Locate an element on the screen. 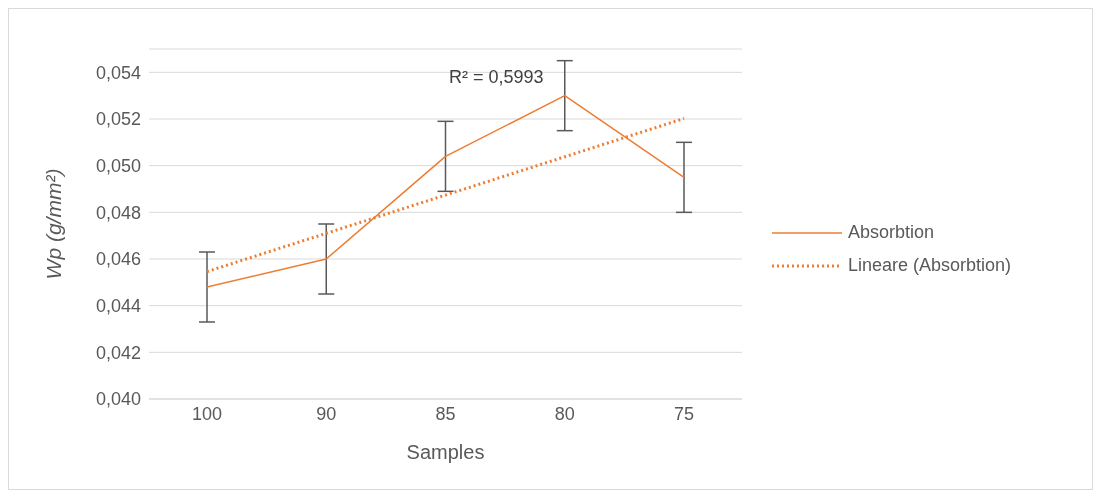 The height and width of the screenshot is (496, 1099). y-tick-label: 0,042 is located at coordinates (118, 352).